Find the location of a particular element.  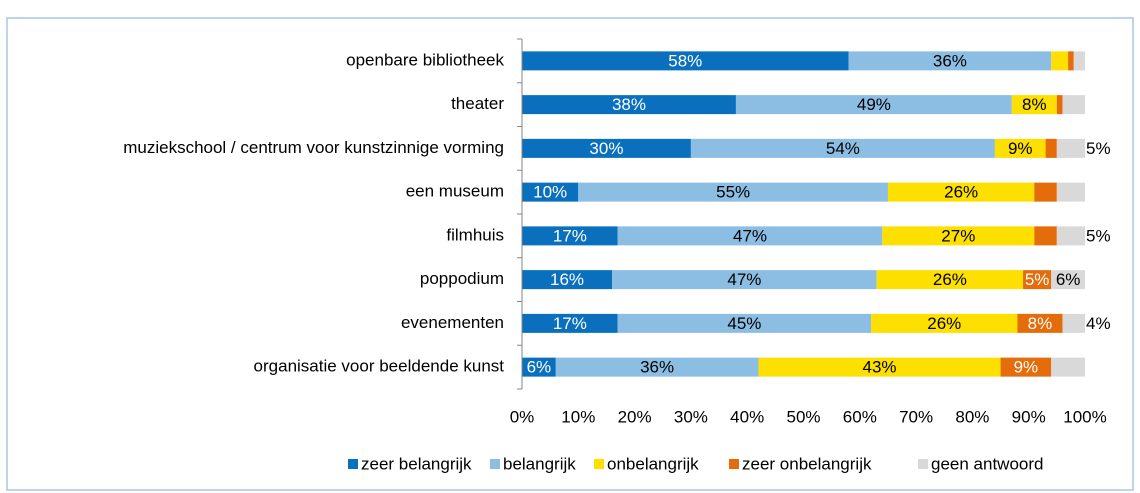

y-tick-label: een museum is located at coordinates (455, 191).